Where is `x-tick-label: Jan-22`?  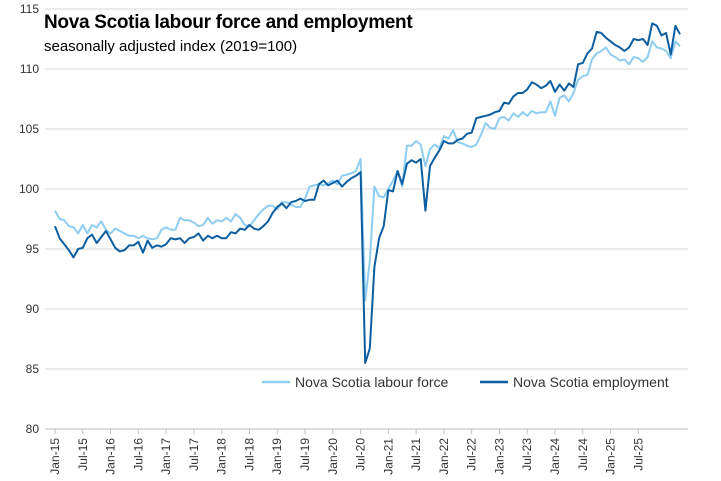 x-tick-label: Jan-22 is located at coordinates (444, 456).